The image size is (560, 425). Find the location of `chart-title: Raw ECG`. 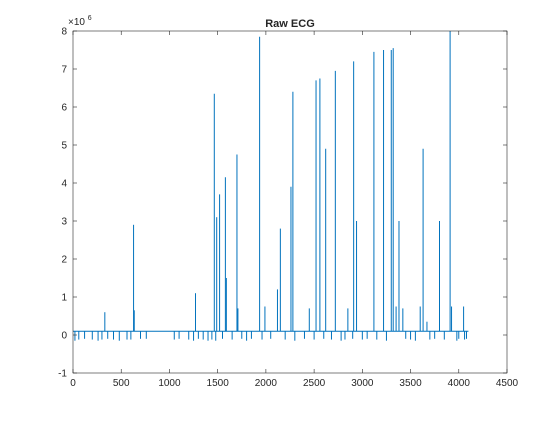

chart-title: Raw ECG is located at coordinates (290, 24).